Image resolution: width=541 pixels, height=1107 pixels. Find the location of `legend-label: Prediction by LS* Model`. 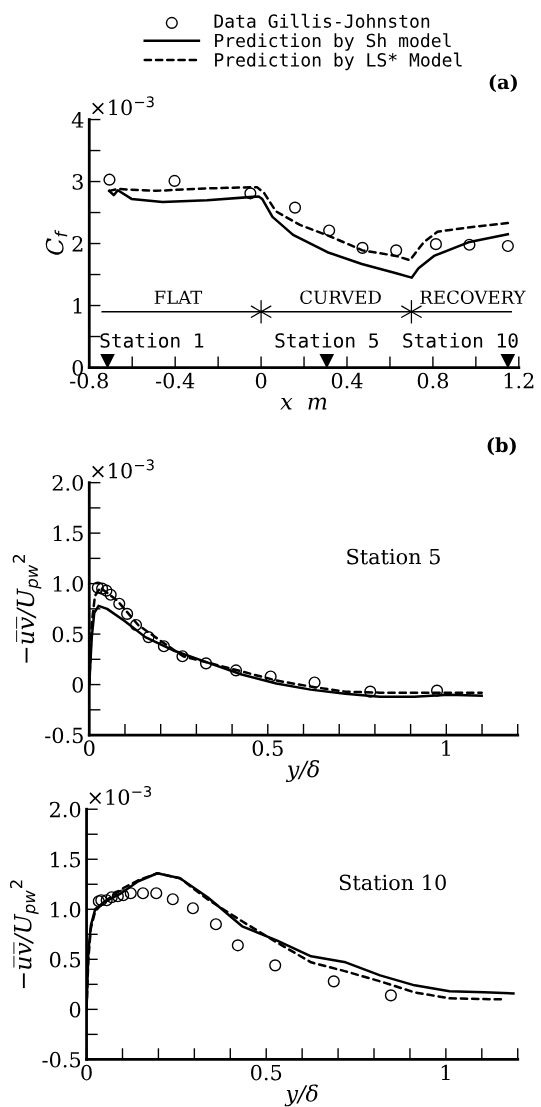

legend-label: Prediction by LS* Model is located at coordinates (338, 61).